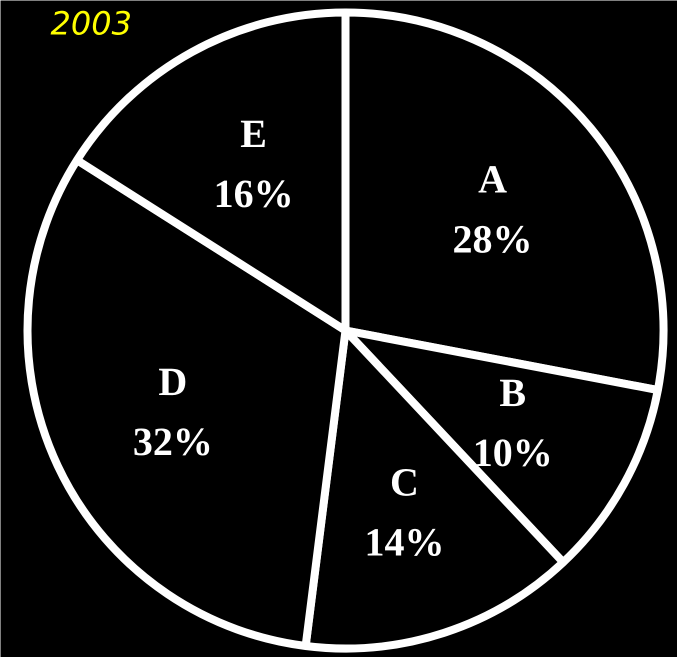  What do you see at coordinates (512, 452) in the screenshot?
I see `data-label: 10%` at bounding box center [512, 452].